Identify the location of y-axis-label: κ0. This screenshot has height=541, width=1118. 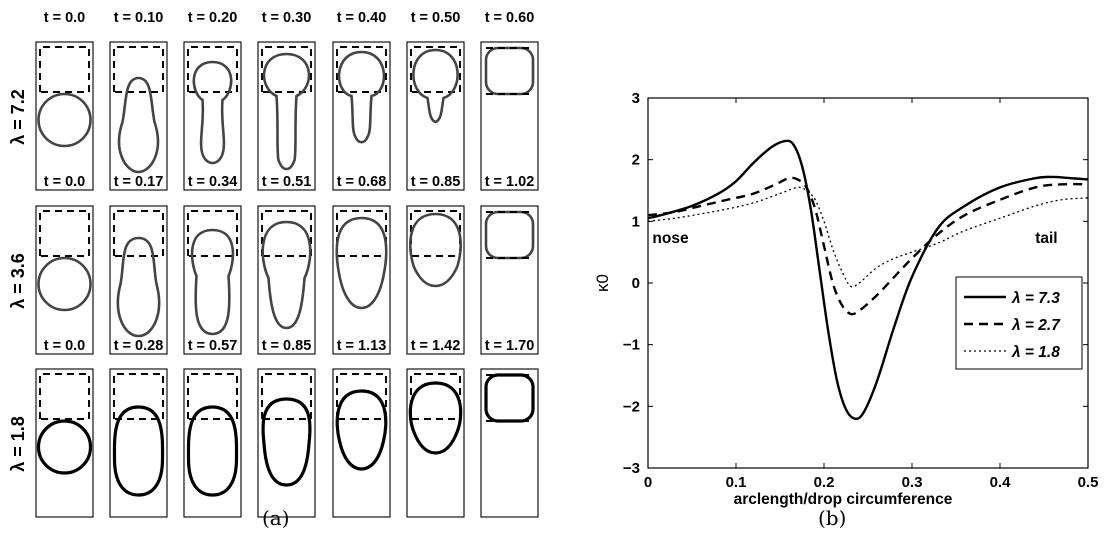
(602, 283).